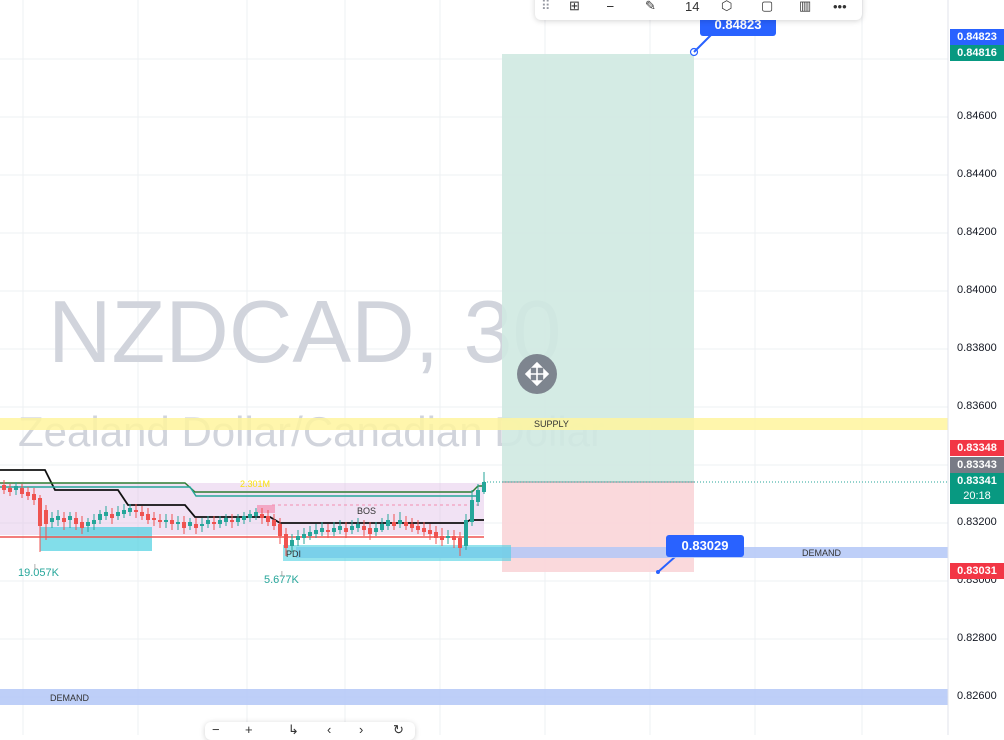 This screenshot has height=740, width=1004. Describe the element at coordinates (727, 6) in the screenshot. I see `settings-hex-icon: ⬡` at that location.